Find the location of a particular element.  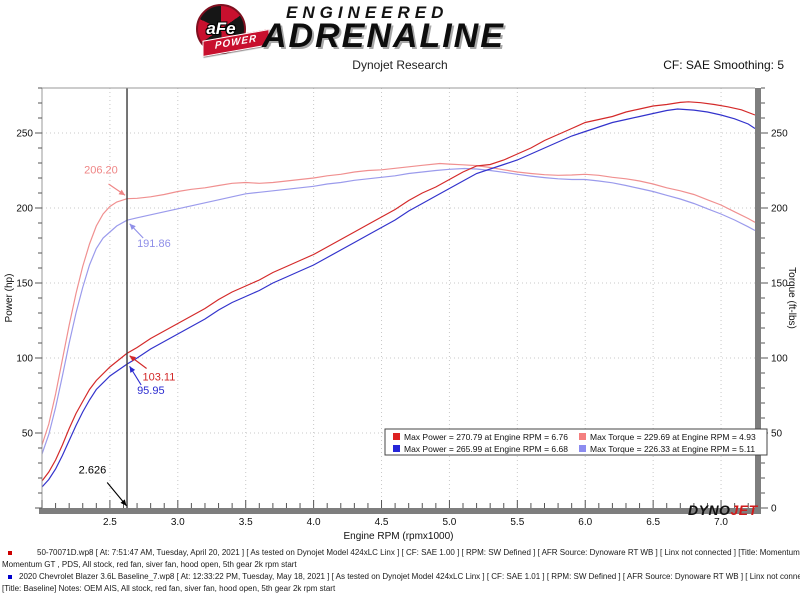

legend-box is located at coordinates (576, 442).